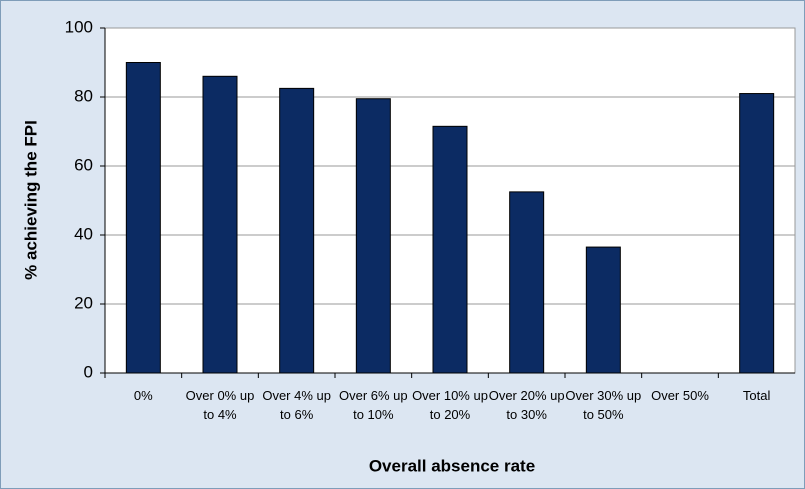  I want to click on x-tick-label: Over 50%, so click(680, 395).